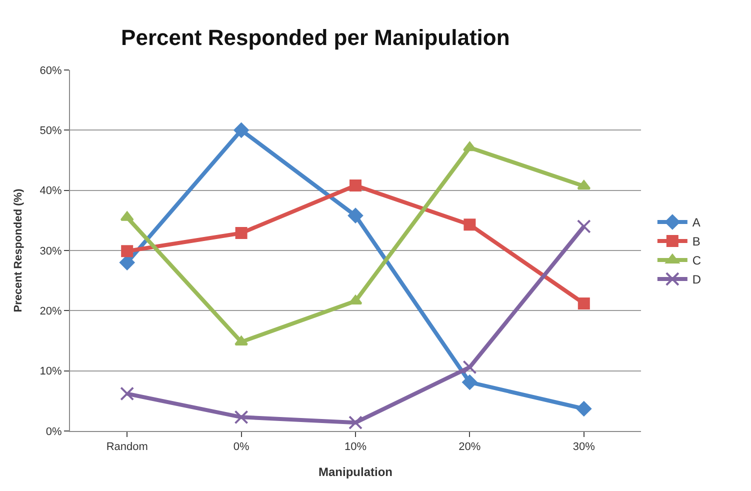 This screenshot has height=491, width=751. What do you see at coordinates (51, 70) in the screenshot?
I see `y-tick-label: 60%` at bounding box center [51, 70].